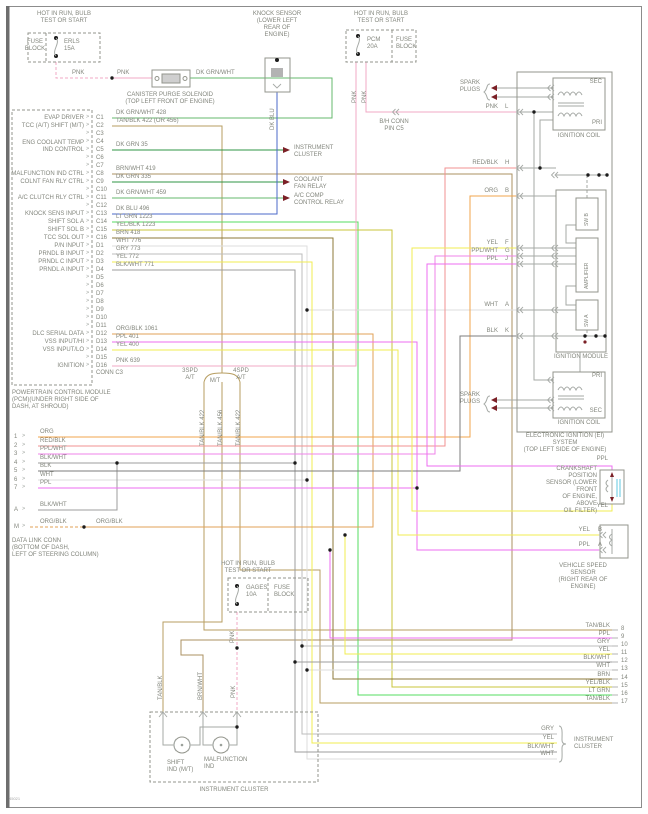  Describe the element at coordinates (507, 251) in the screenshot. I see `terminal-letter: G` at that location.